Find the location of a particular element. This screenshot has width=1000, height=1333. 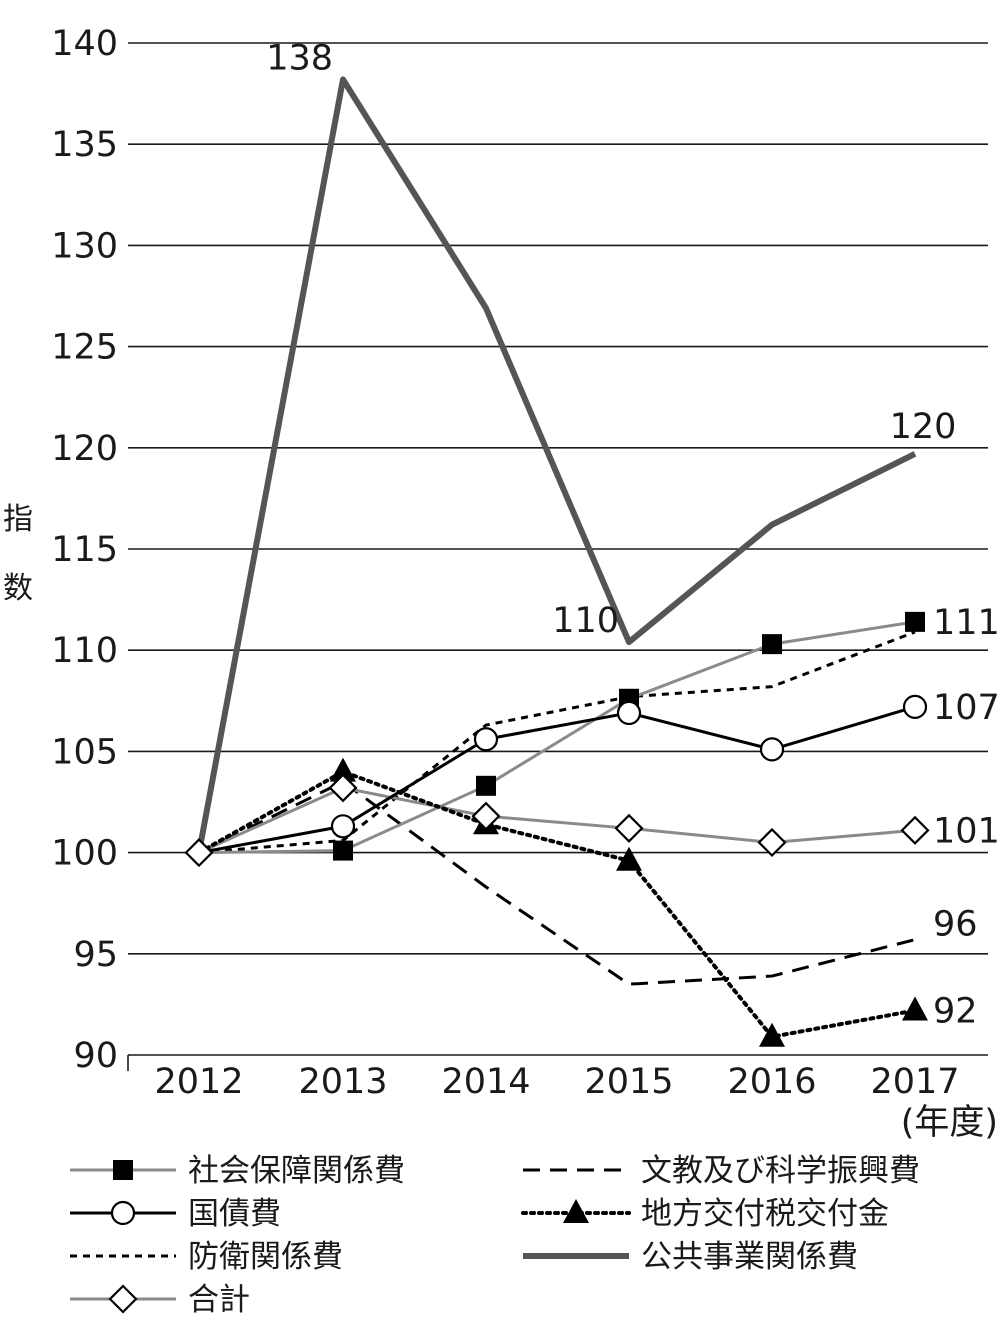

x-axis-unit-label: (年度) is located at coordinates (949, 1123).